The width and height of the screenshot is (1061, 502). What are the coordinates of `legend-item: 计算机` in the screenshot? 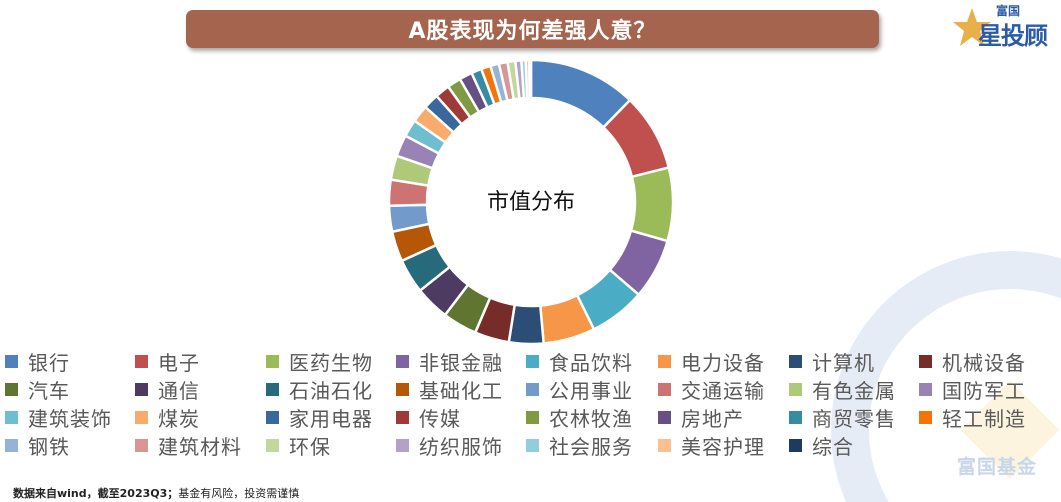 It's located at (853, 362).